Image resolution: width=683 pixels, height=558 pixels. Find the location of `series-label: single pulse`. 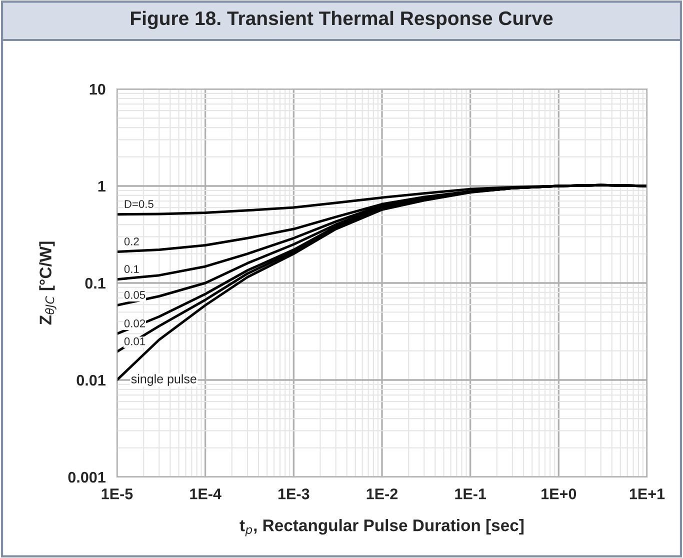

series-label: single pulse is located at coordinates (163, 380).